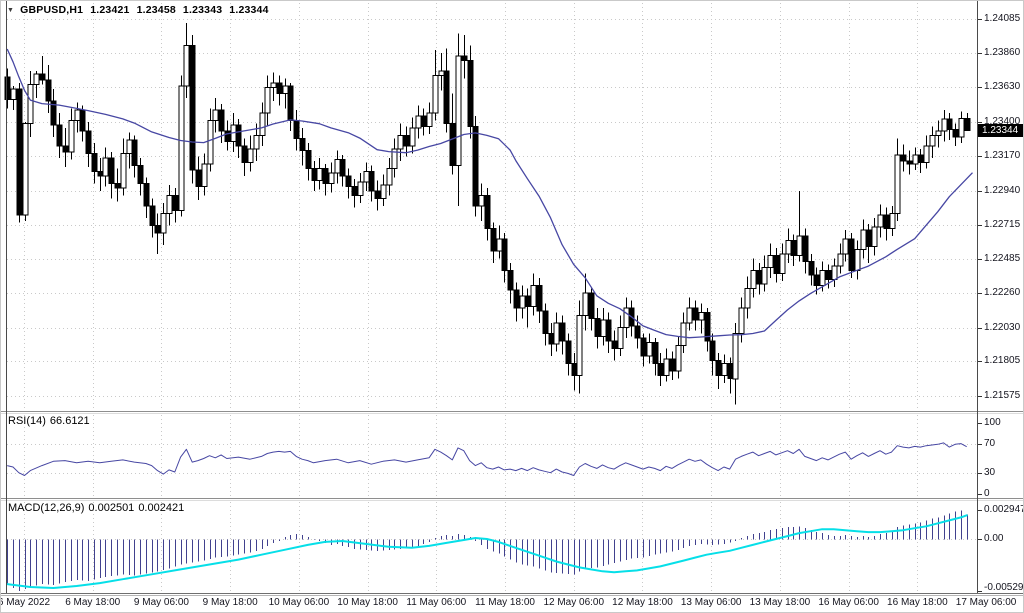  Describe the element at coordinates (110, 10) in the screenshot. I see `open-value: 1.23421` at that location.